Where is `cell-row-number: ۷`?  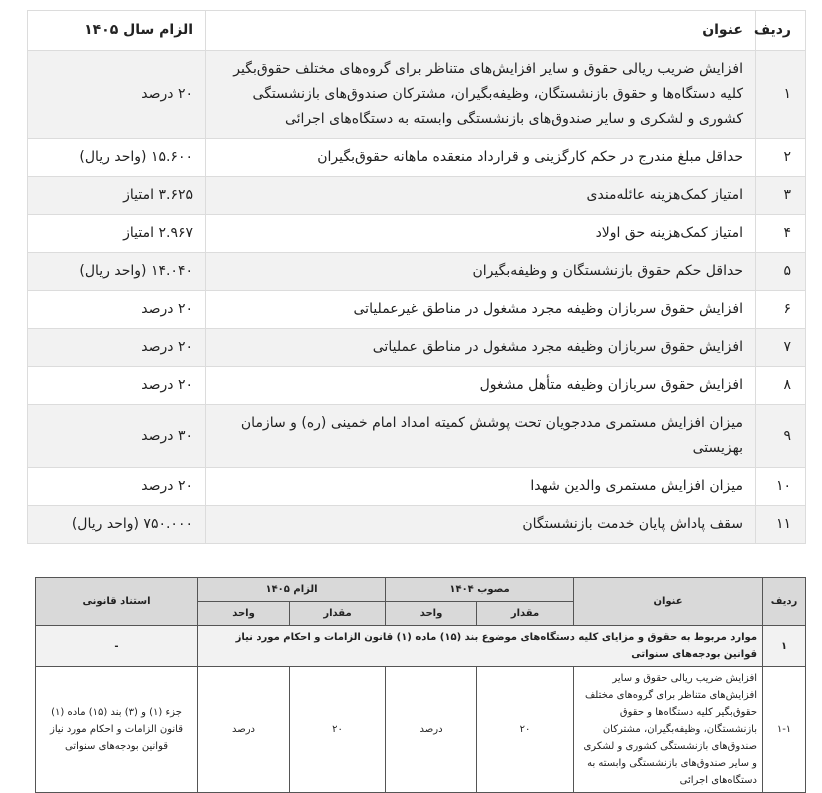
cell-row-number: ۷ is located at coordinates (780, 347).